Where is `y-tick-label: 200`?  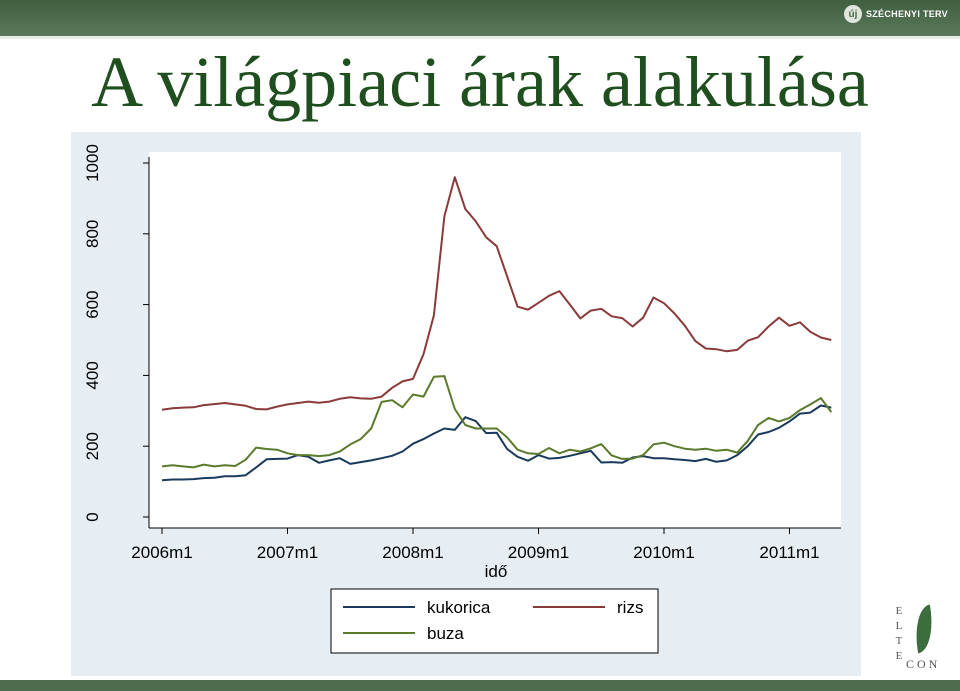
y-tick-label: 200 is located at coordinates (92, 446).